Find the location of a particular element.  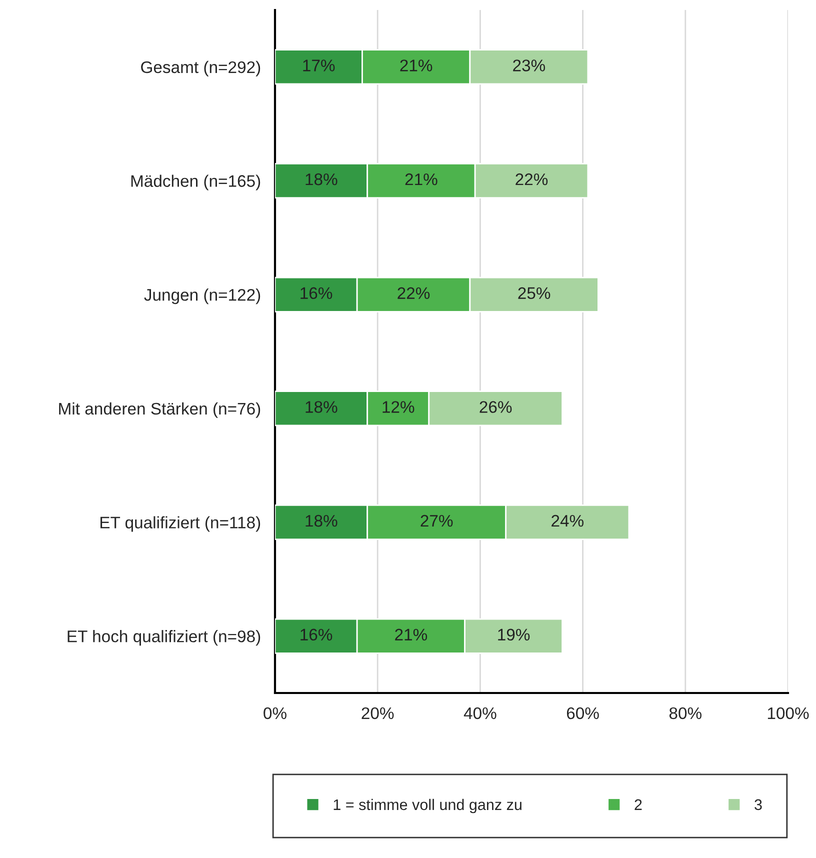

y-tick-label: Mit anderen Stärken (n=76) is located at coordinates (159, 410).